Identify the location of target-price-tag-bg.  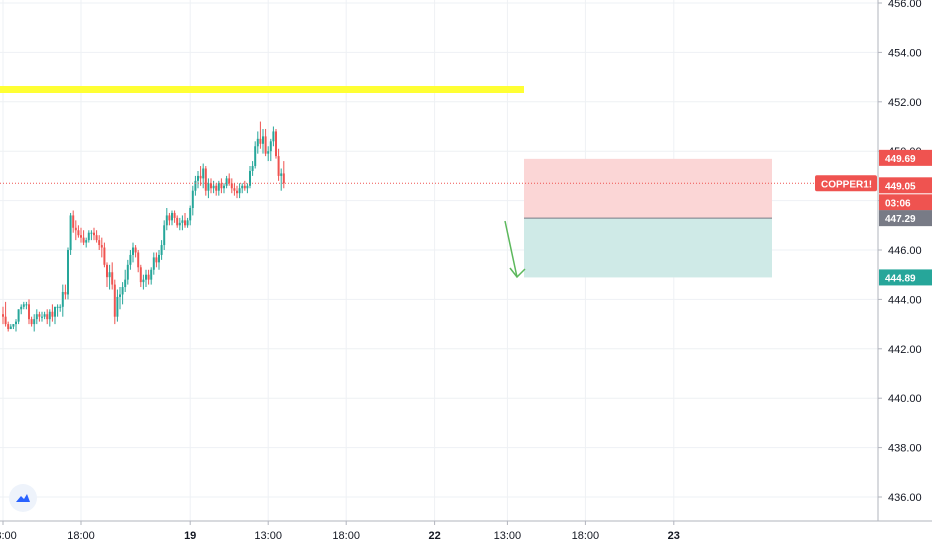
(905, 277).